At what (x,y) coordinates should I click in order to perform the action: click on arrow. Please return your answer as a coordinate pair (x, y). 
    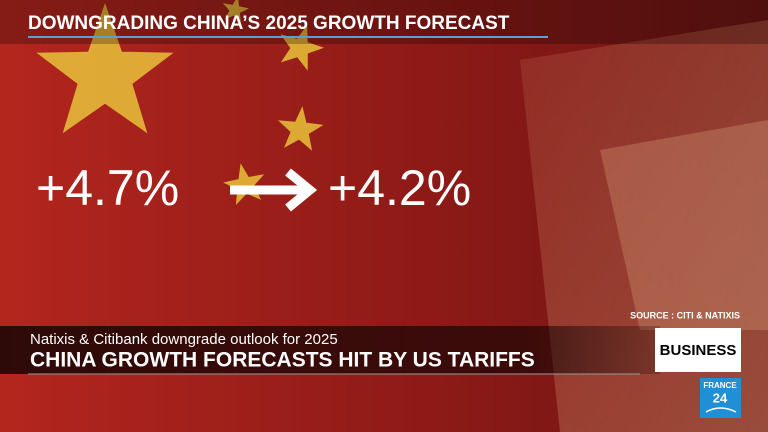
    Looking at the image, I should click on (274, 190).